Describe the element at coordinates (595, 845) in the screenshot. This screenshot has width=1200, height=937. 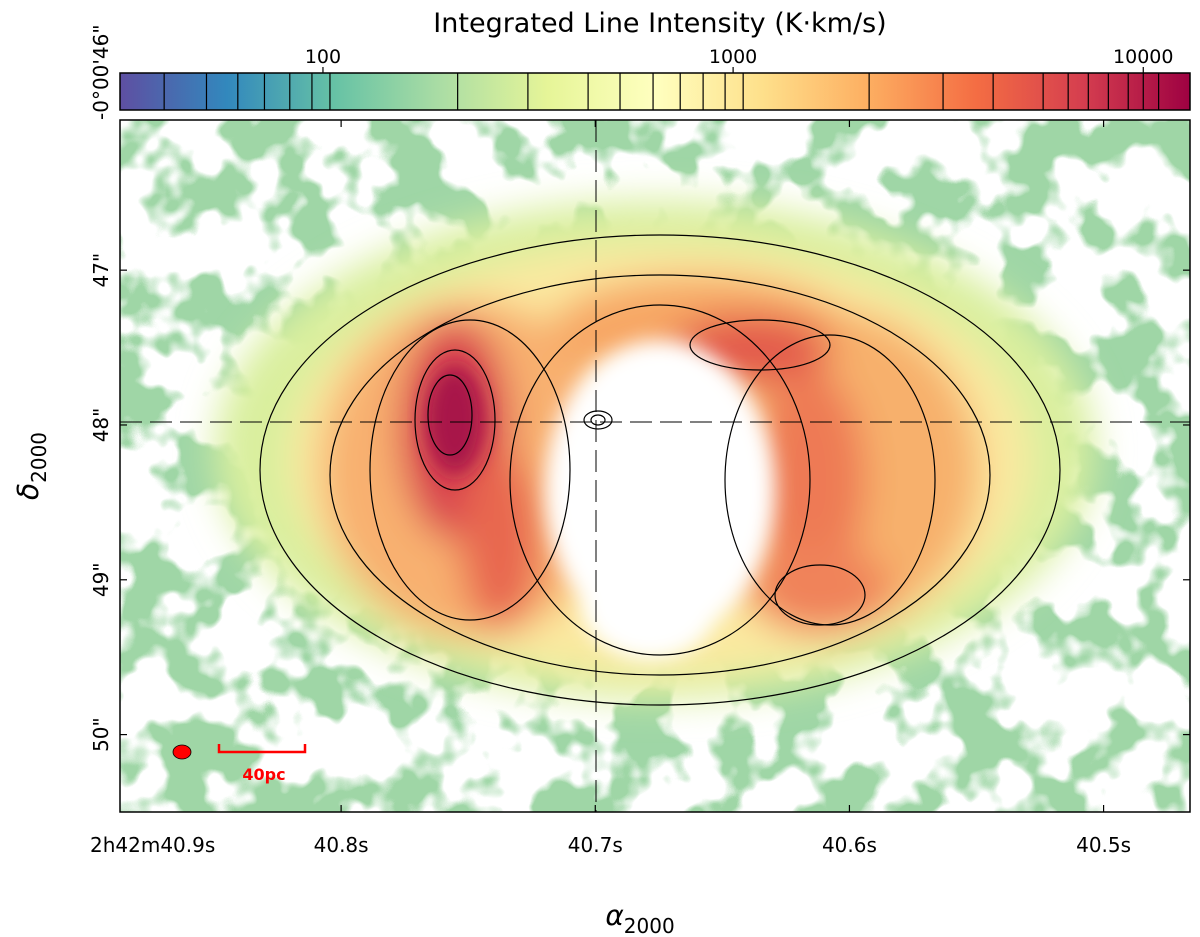
I see `x-tick-label: 40.7s` at that location.